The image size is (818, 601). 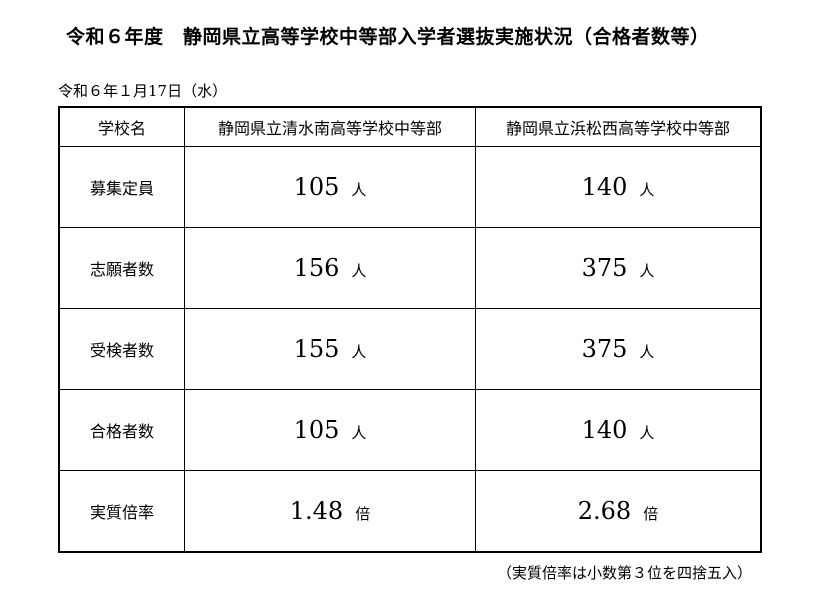 I want to click on value-cell: 2.68 倍, so click(x=618, y=511).